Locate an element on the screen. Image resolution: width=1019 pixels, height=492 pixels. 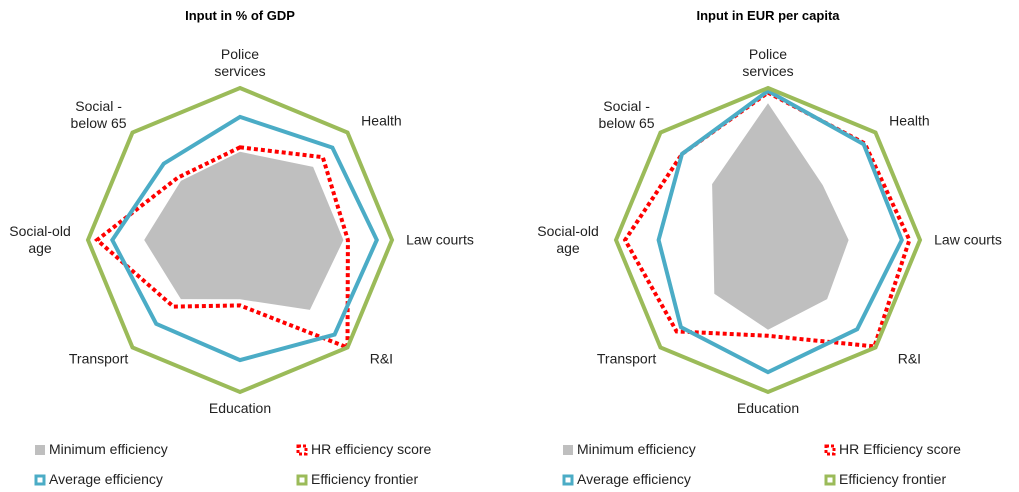
chart-title: Input in % of GDP is located at coordinates (240, 15).